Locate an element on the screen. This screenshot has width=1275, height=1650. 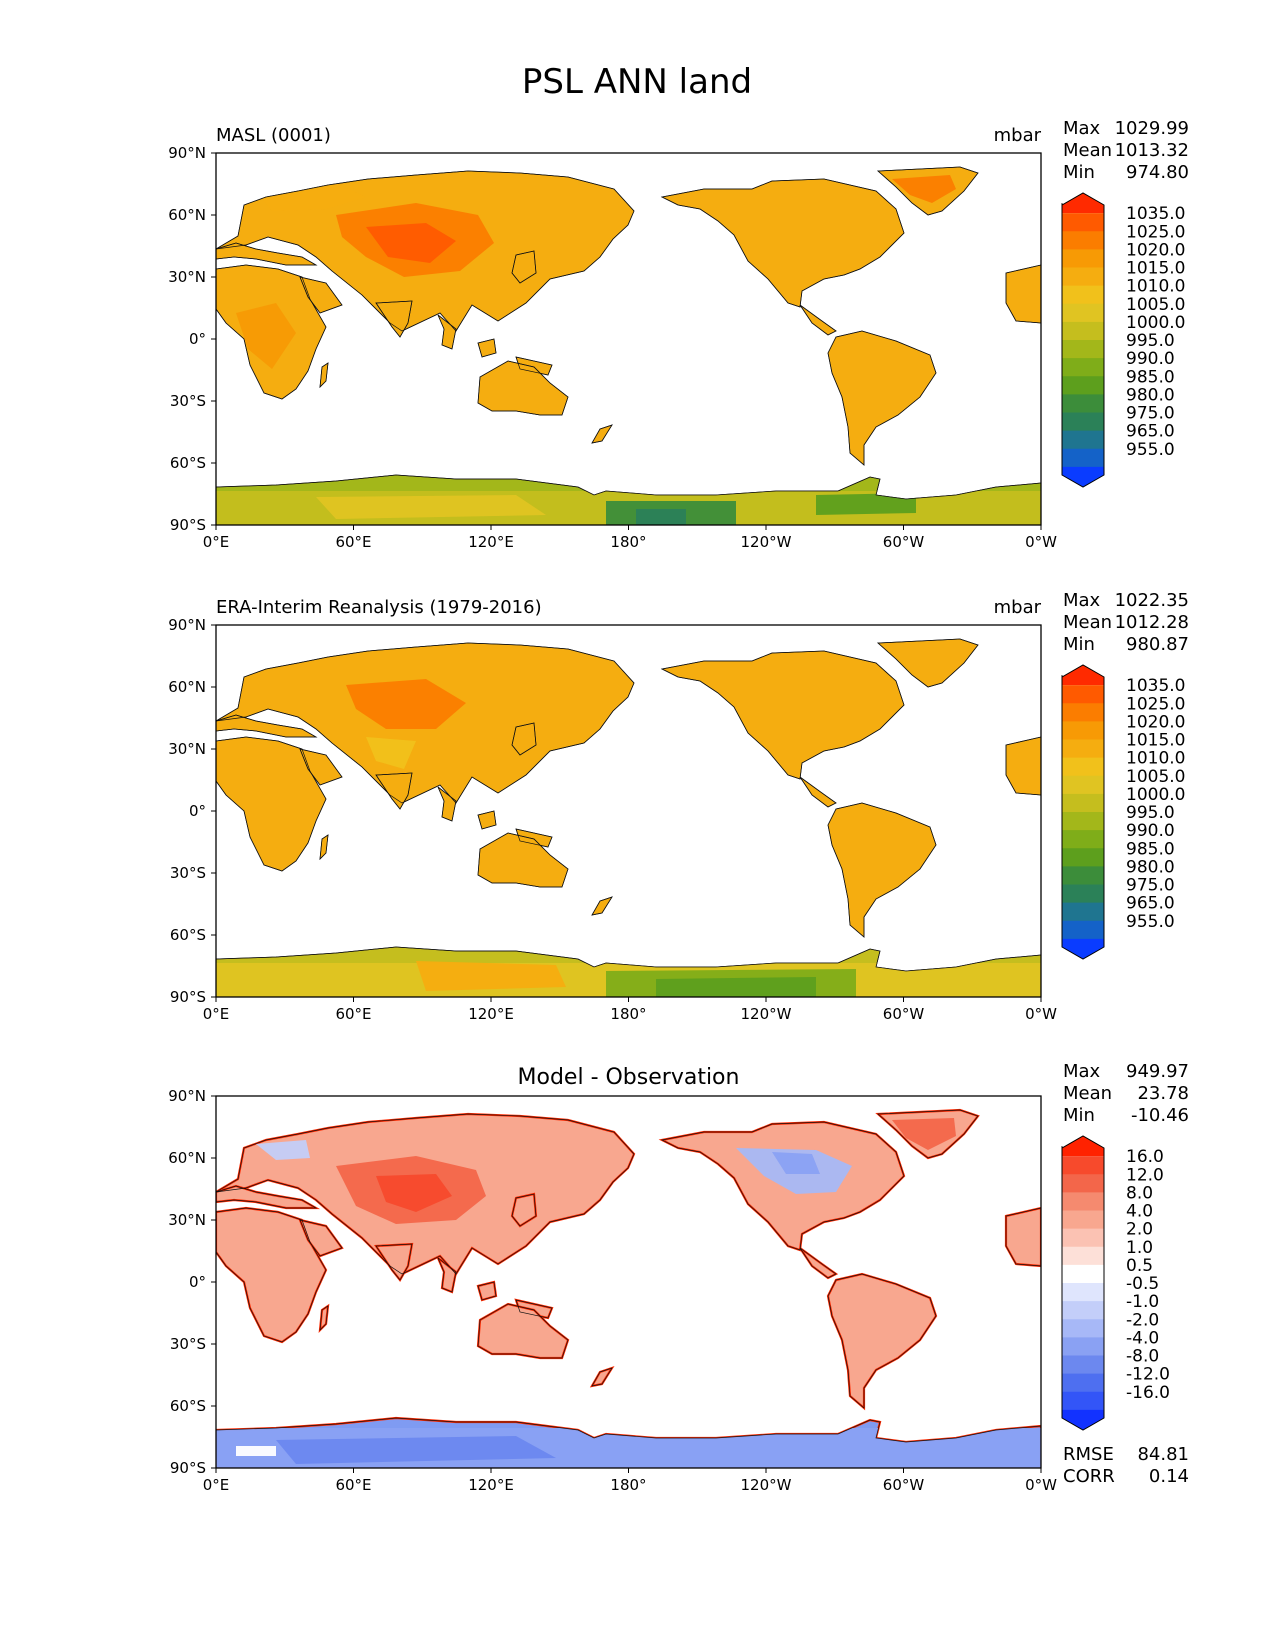
stat-value: 1029.99 is located at coordinates (1152, 128).